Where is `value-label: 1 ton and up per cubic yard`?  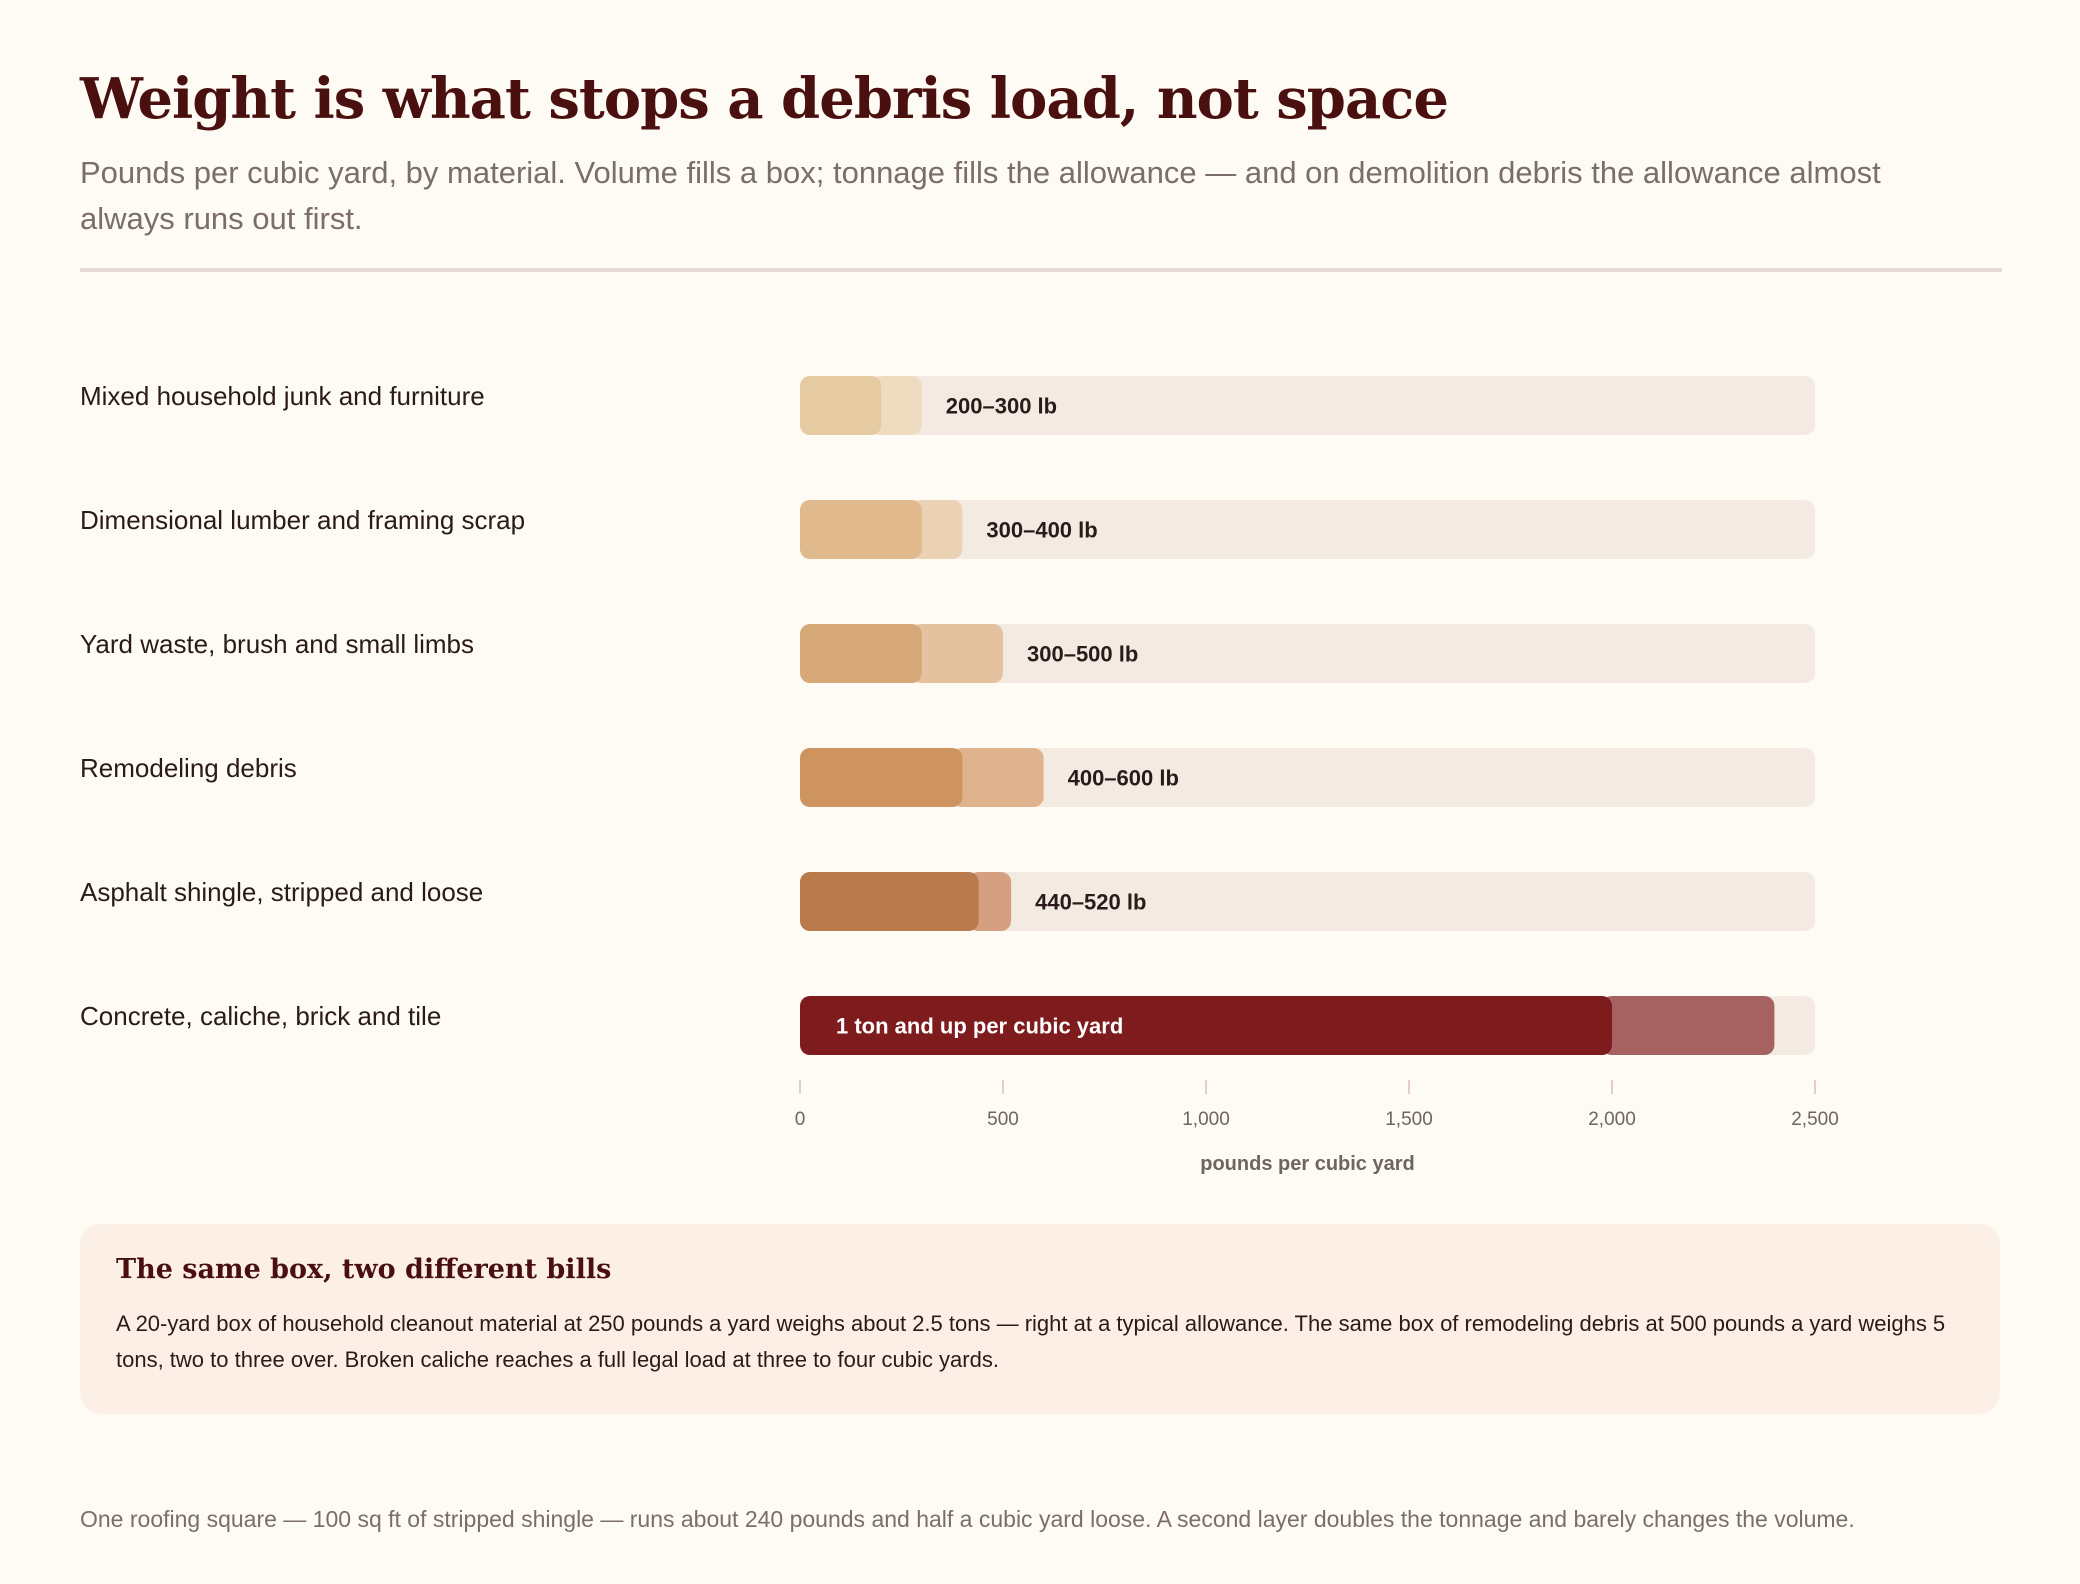 value-label: 1 ton and up per cubic yard is located at coordinates (979, 1026).